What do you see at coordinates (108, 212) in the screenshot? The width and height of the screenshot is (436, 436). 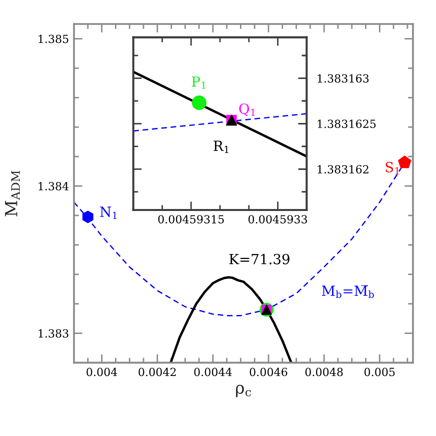 I see `series-label: N$_{1}$` at bounding box center [108, 212].